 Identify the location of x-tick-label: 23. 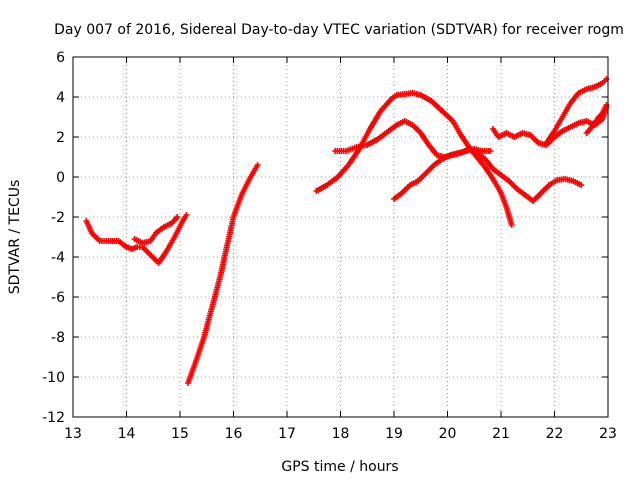
(608, 434).